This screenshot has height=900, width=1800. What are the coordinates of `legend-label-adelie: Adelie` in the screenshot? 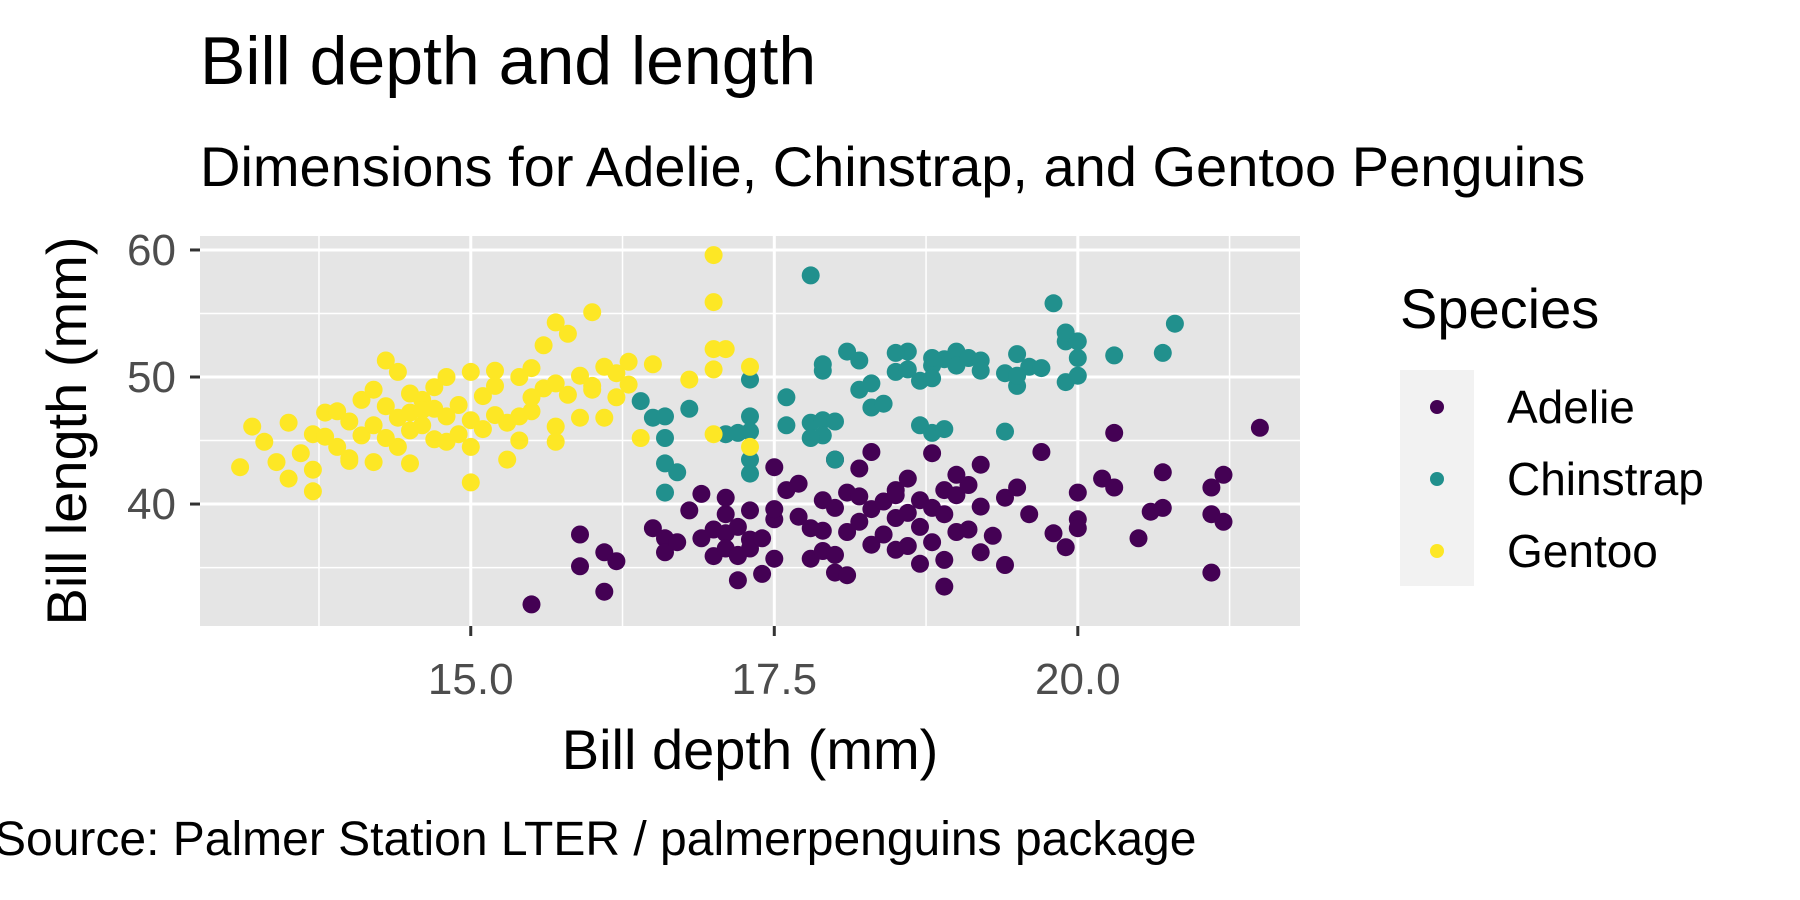 It's located at (1571, 407).